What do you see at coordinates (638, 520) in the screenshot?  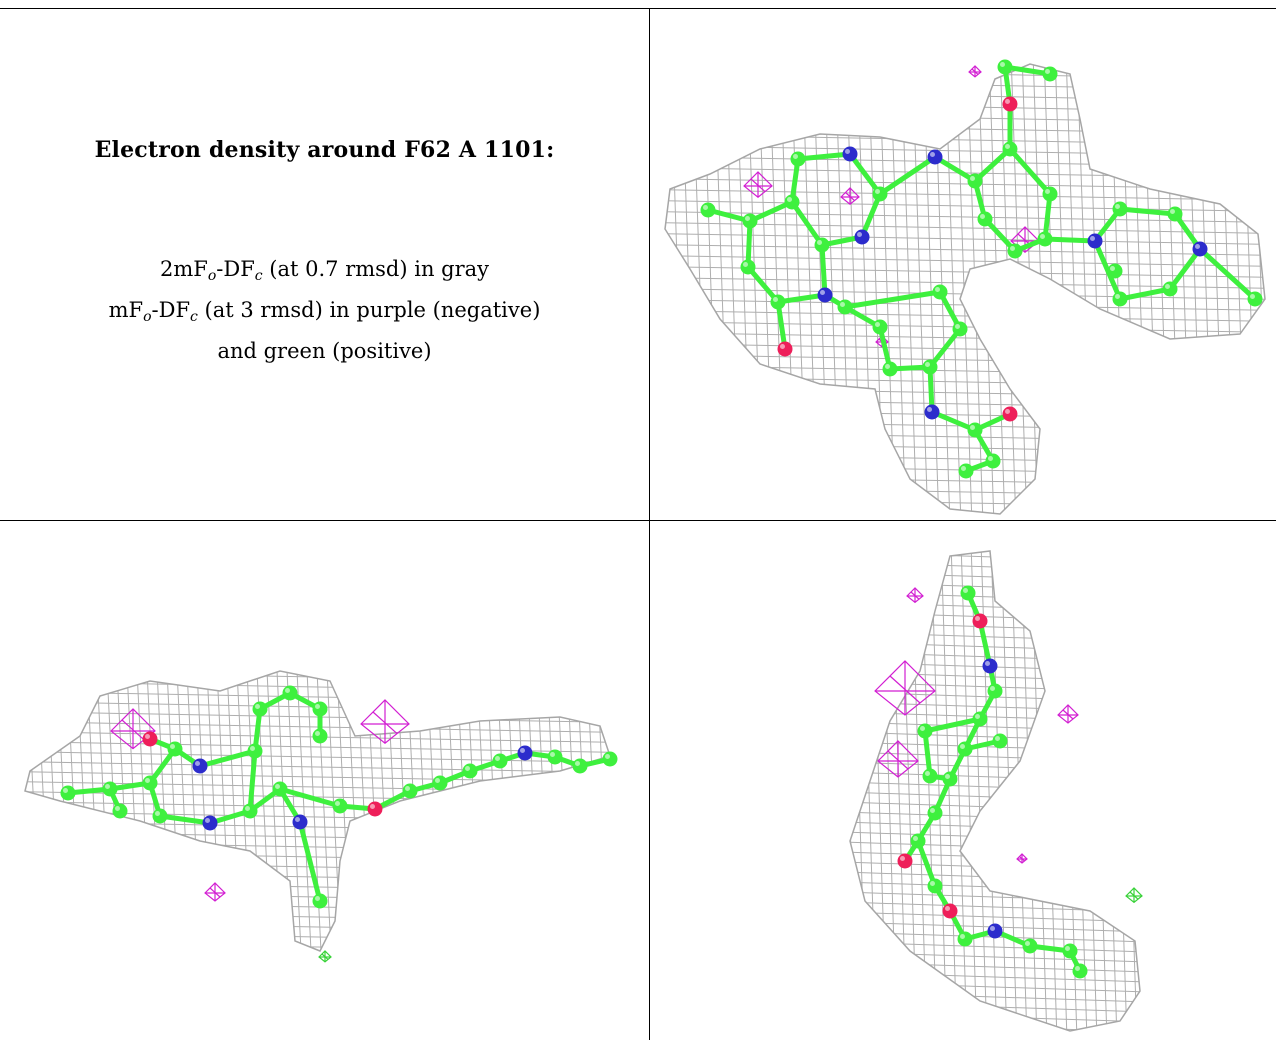 I see `border-middle` at bounding box center [638, 520].